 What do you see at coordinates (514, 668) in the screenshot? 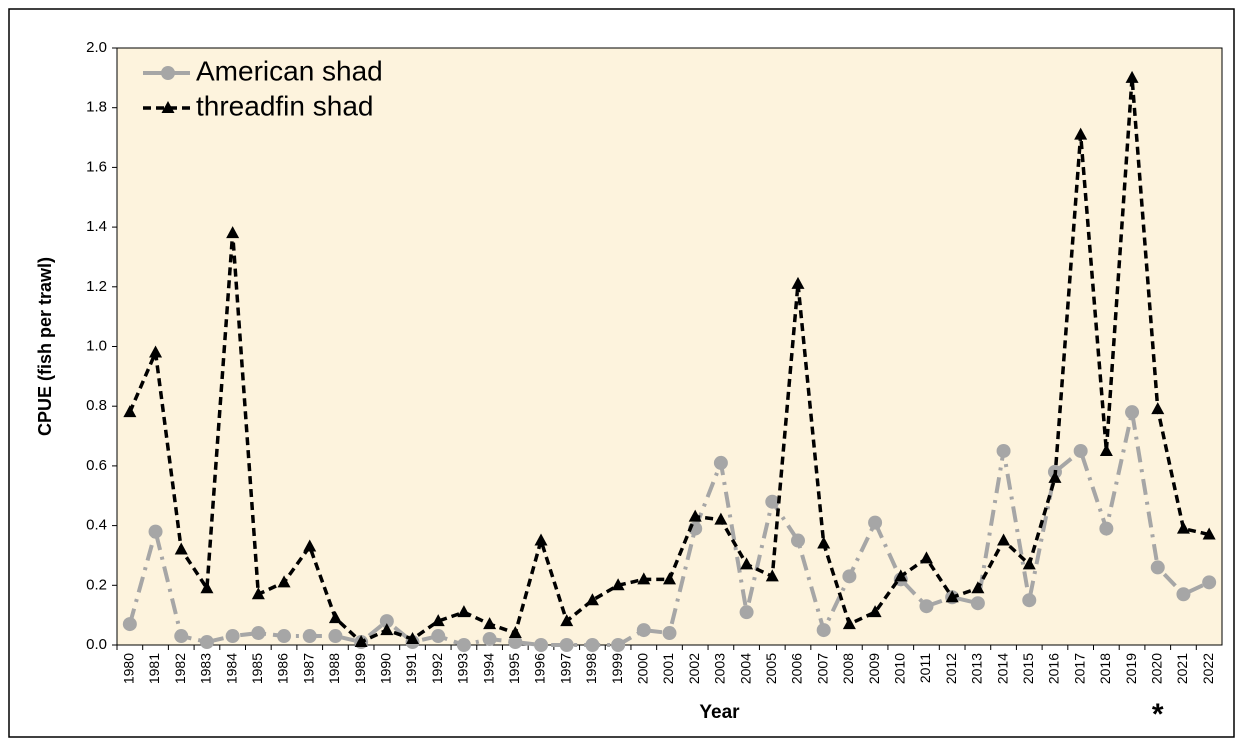
I see `x-tick-label: 1995` at bounding box center [514, 668].